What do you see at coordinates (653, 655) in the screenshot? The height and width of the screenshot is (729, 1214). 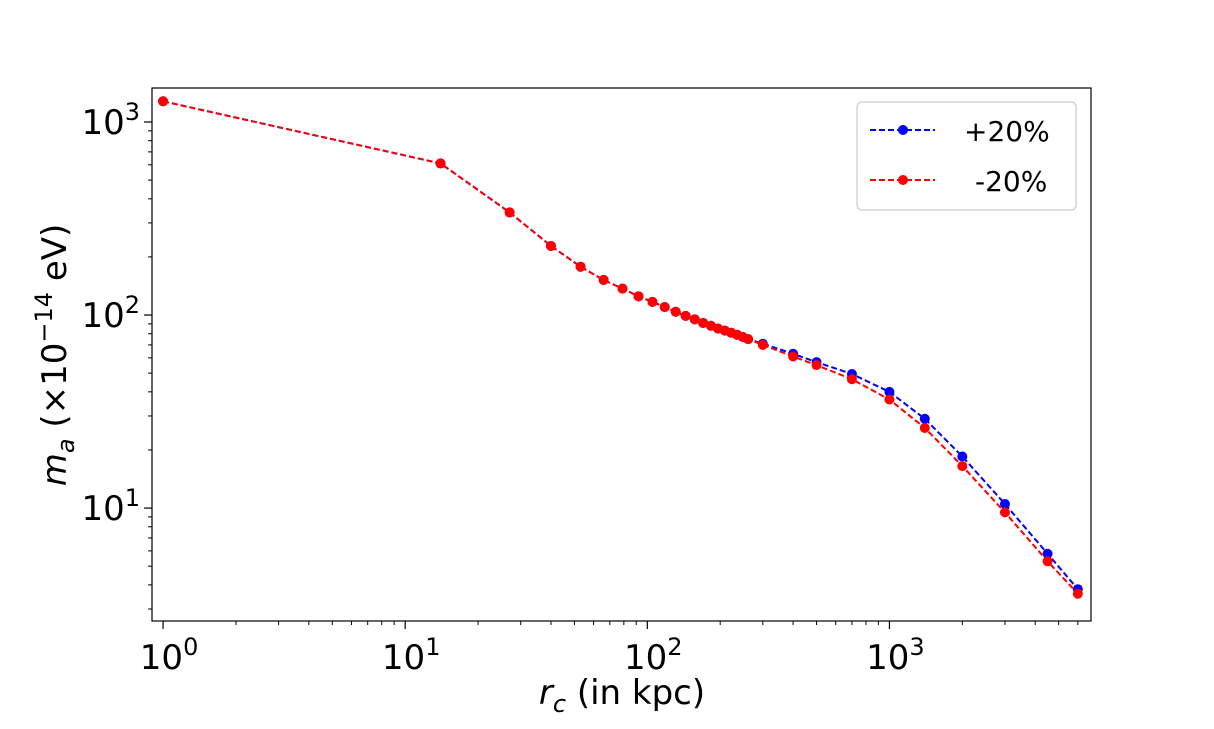 I see `x-tick-label-2: 10²` at bounding box center [653, 655].